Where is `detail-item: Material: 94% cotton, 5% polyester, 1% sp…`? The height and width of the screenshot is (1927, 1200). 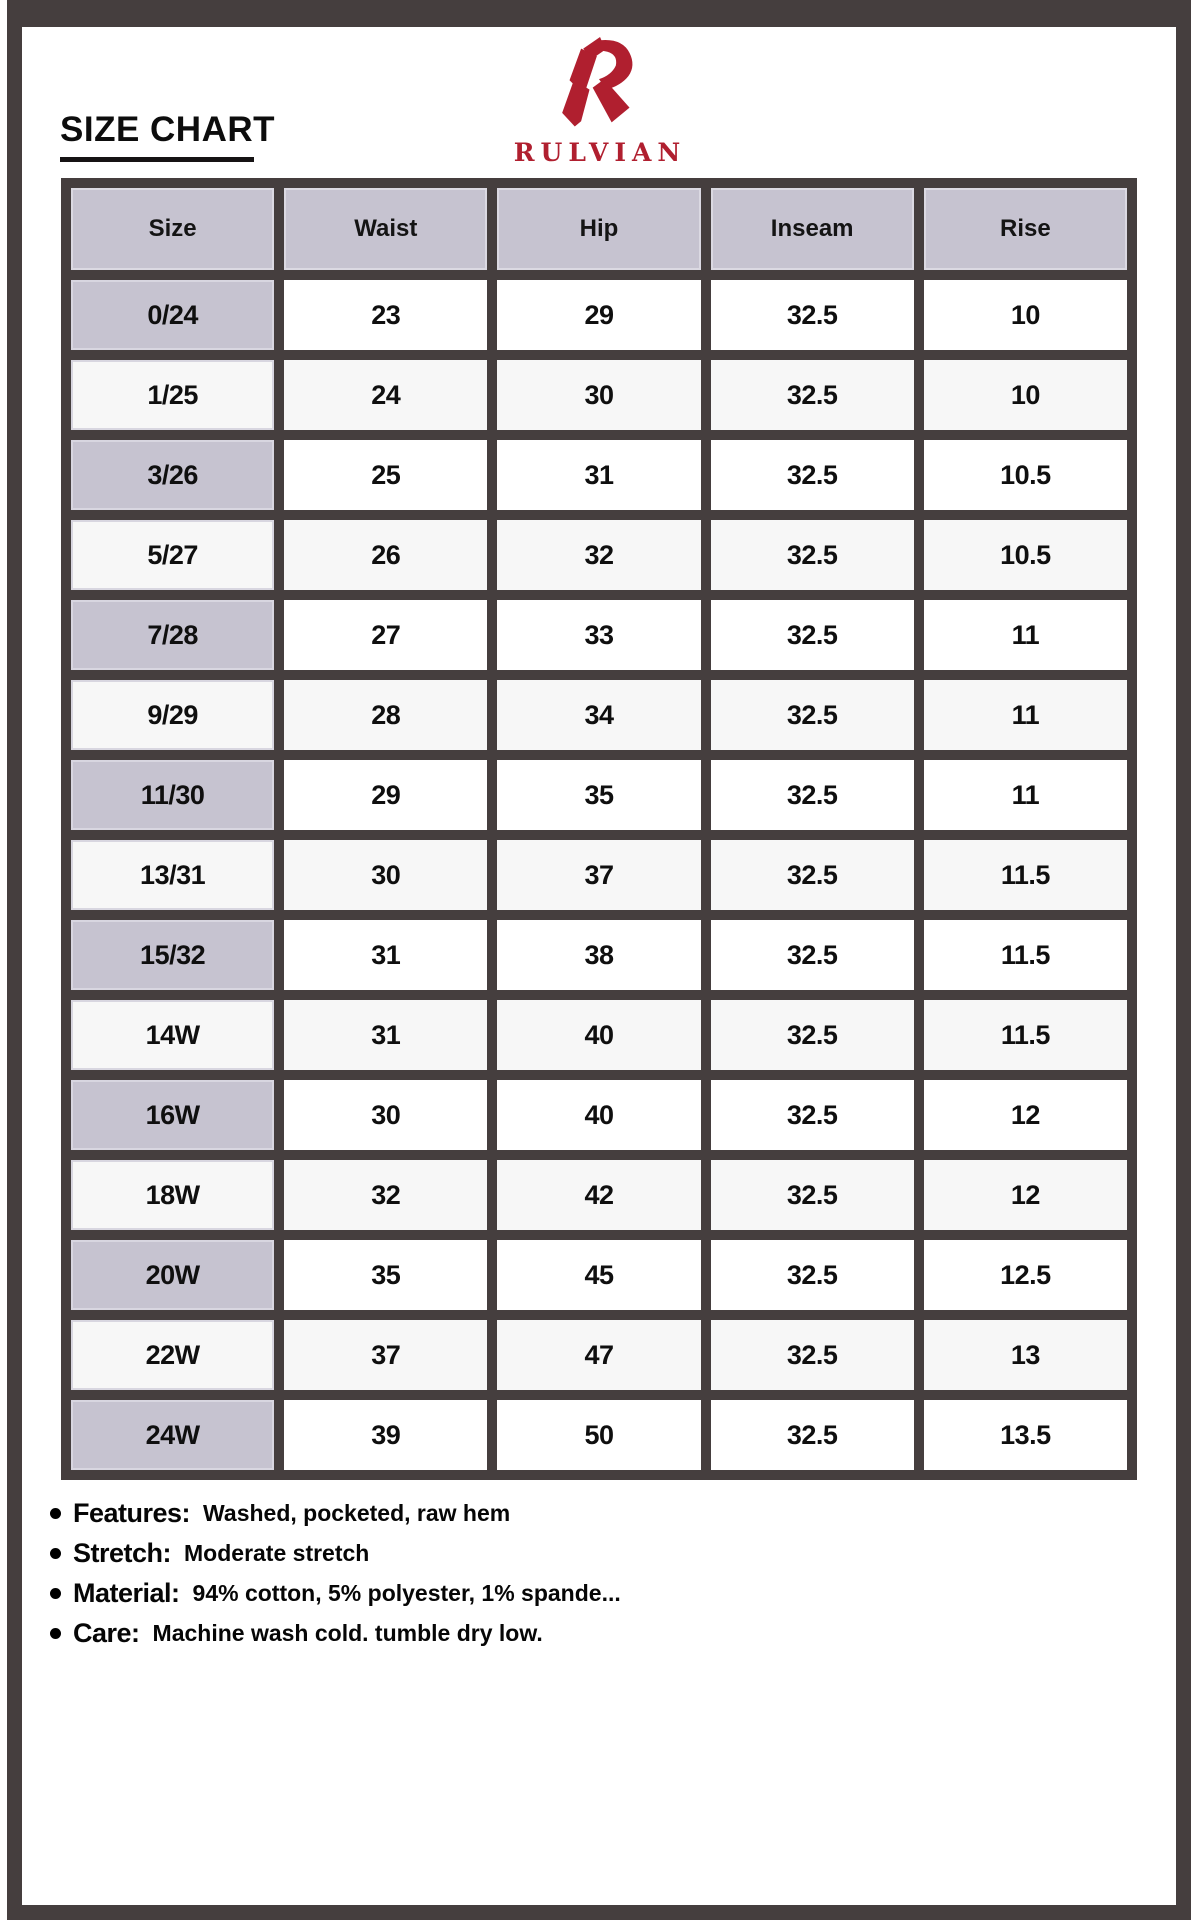 detail-item: Material: 94% cotton, 5% polyester, 1% sp… is located at coordinates (335, 1593).